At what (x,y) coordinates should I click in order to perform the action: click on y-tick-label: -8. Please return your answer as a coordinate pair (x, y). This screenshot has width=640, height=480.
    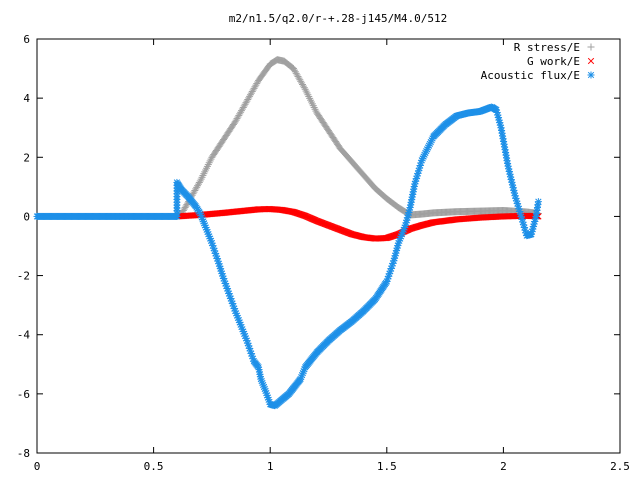
    Looking at the image, I should click on (23, 453).